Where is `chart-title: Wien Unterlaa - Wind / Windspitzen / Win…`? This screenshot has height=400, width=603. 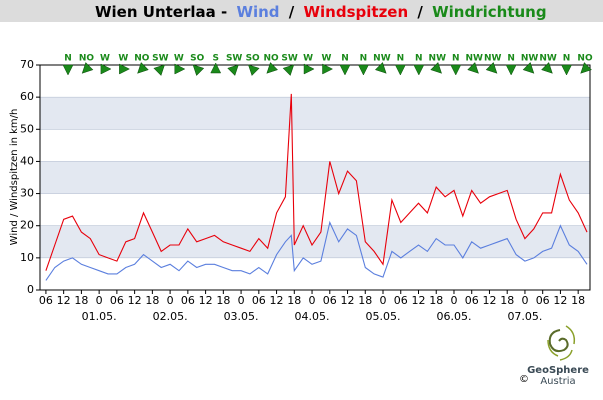 chart-title: Wien Unterlaa - Wind / Windspitzen / Win… is located at coordinates (321, 12).